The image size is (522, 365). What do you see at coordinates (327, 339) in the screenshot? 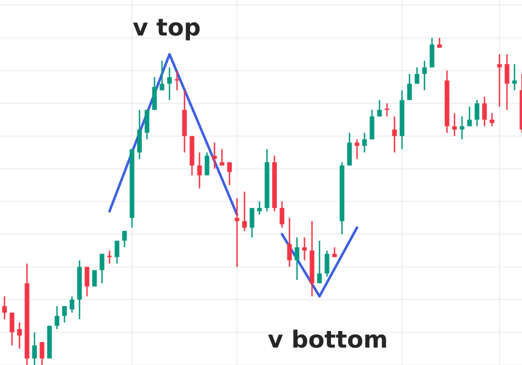
I see `annotation: v bottom` at bounding box center [327, 339].